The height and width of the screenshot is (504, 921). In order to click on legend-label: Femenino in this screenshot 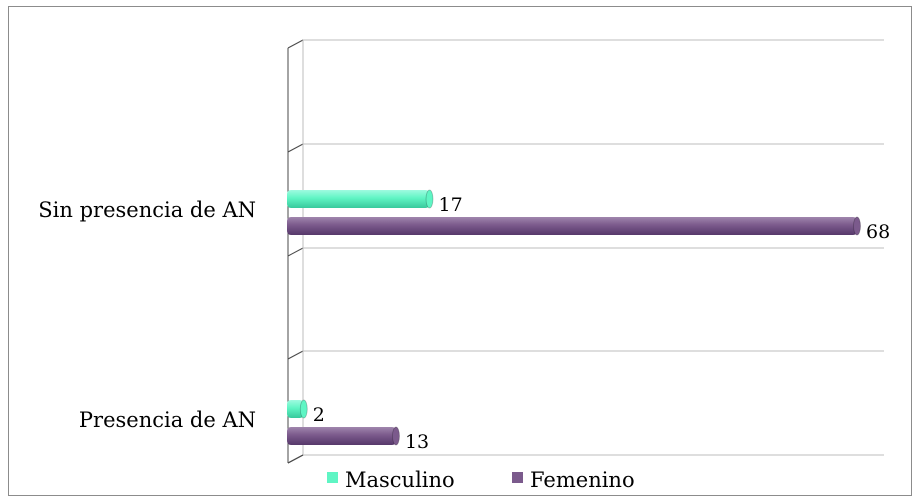, I will do `click(582, 480)`.